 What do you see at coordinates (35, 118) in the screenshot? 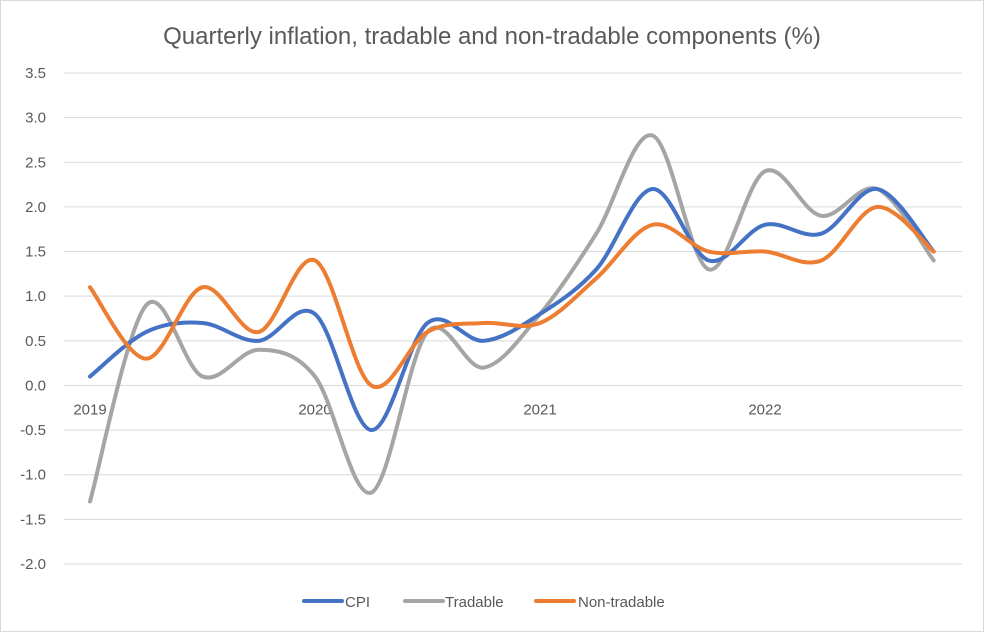
I see `y-tick-label: 3.0` at bounding box center [35, 118].